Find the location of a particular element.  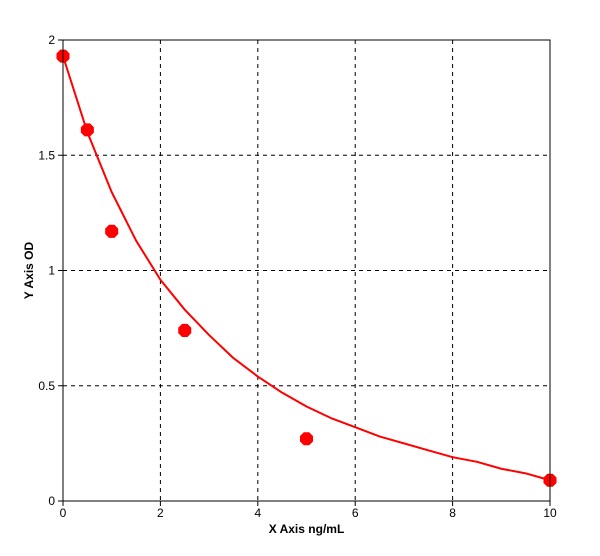

y-tick-label: 2 is located at coordinates (51, 40).